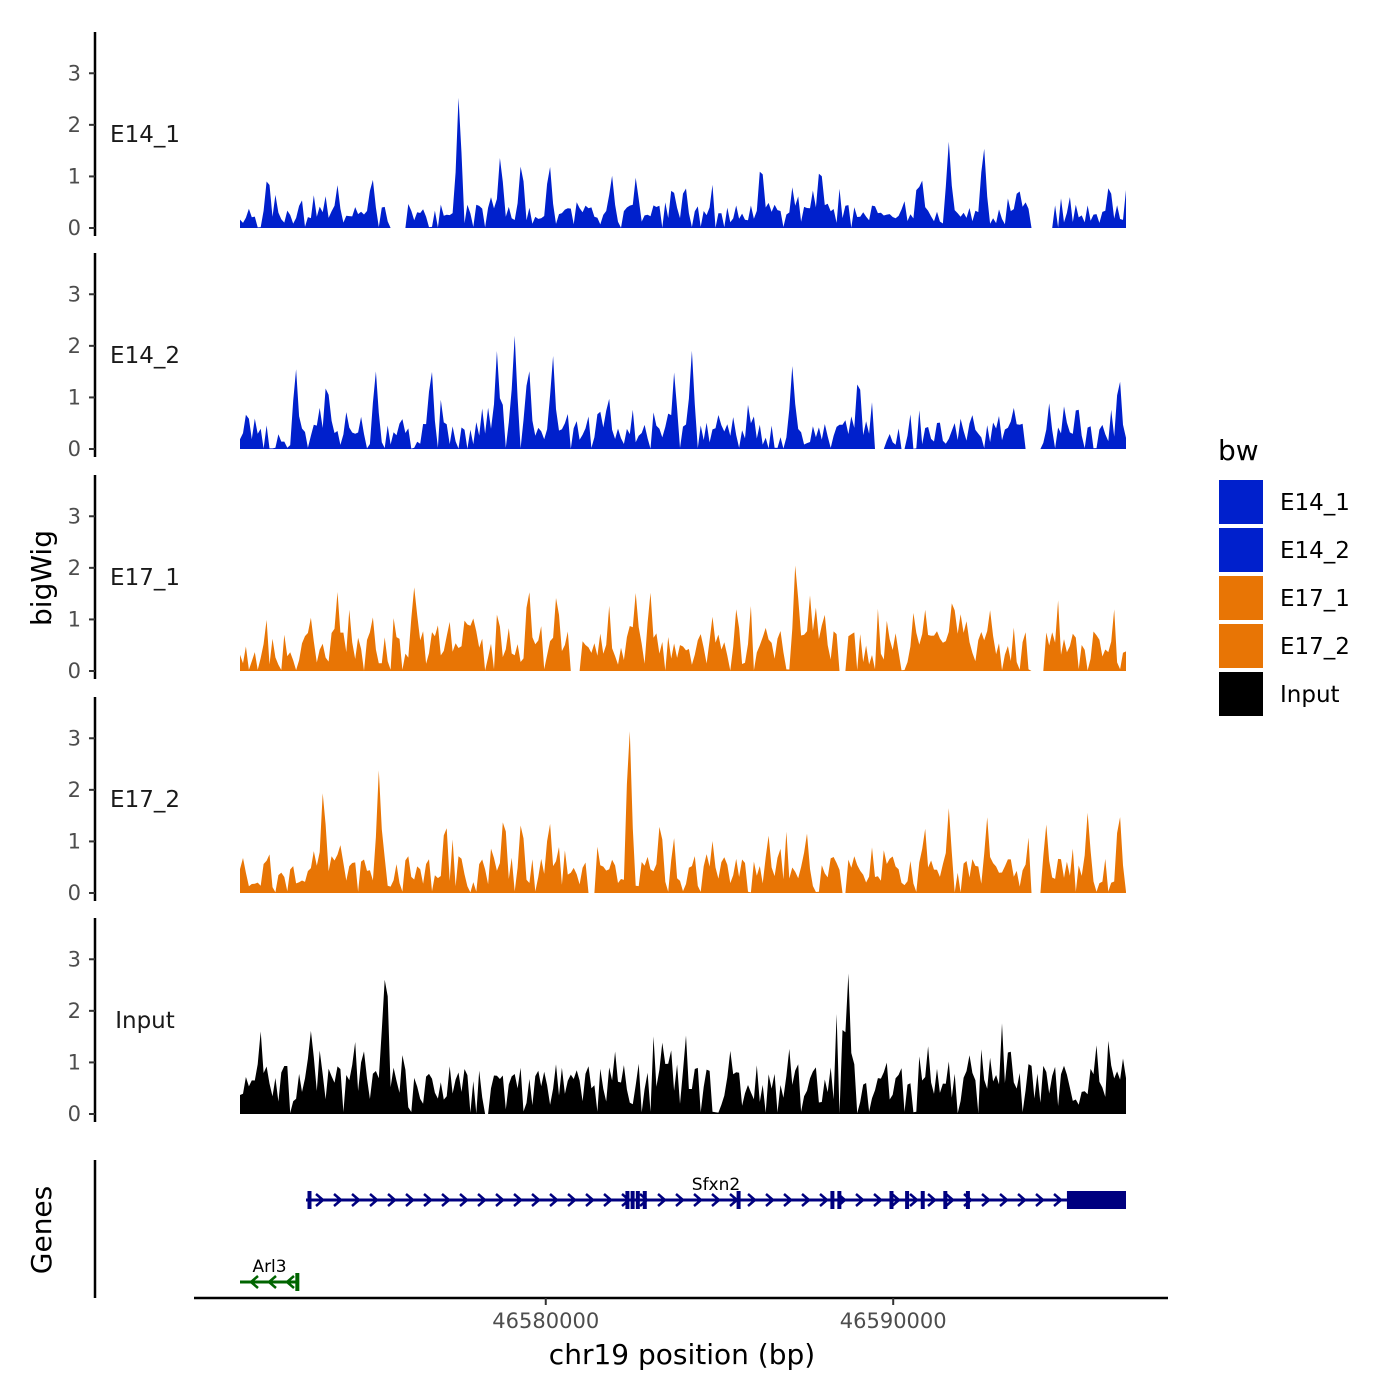  I want to click on x-tick-label: 46580000, so click(545, 1321).